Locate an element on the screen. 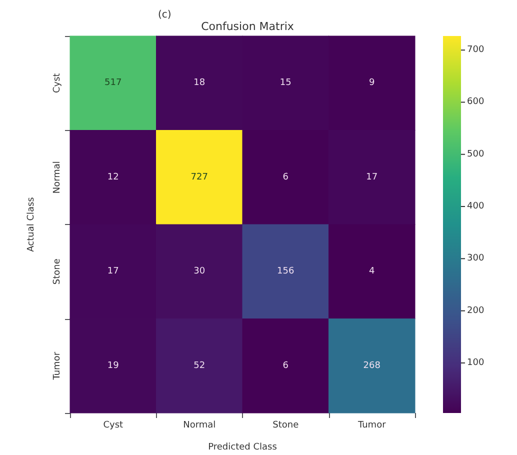 The image size is (517, 455). x-axis-title: Predicted Class is located at coordinates (243, 447).